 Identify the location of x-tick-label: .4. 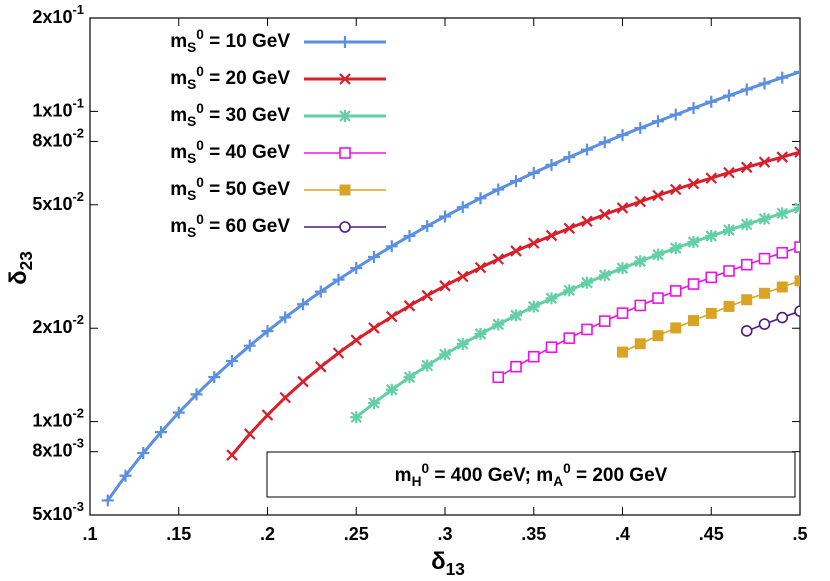
(622, 534).